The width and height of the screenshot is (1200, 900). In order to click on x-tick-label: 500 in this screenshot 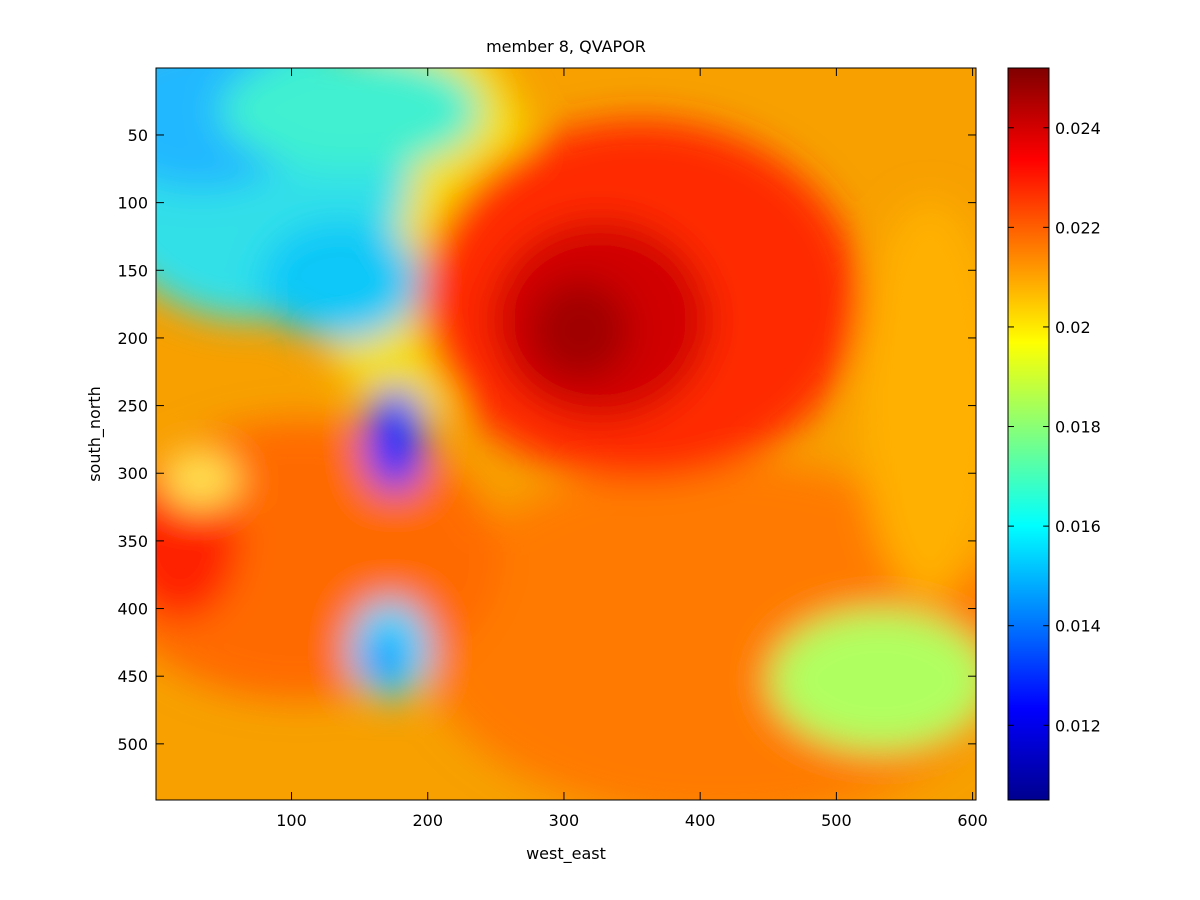, I will do `click(836, 820)`.